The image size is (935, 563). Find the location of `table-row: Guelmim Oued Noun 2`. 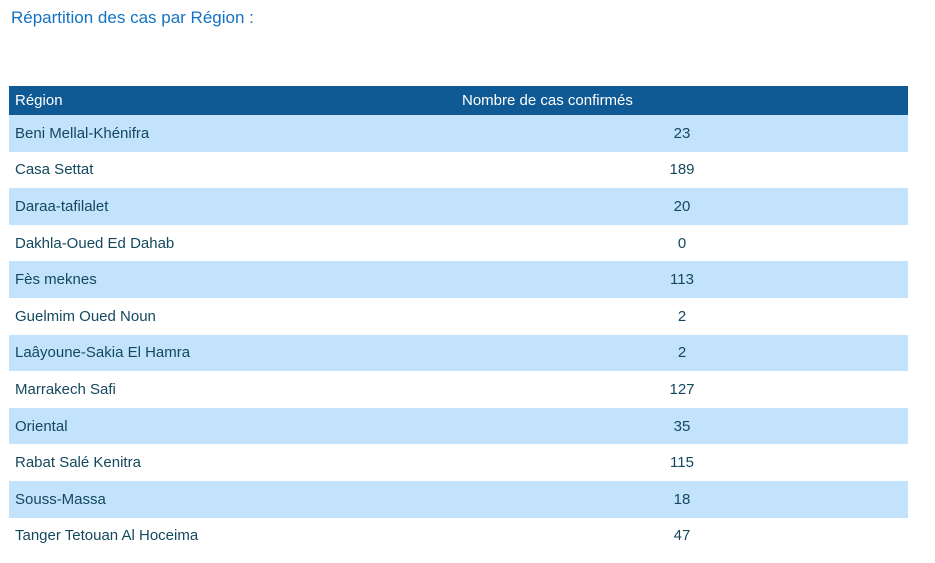

table-row: Guelmim Oued Noun 2 is located at coordinates (458, 316).